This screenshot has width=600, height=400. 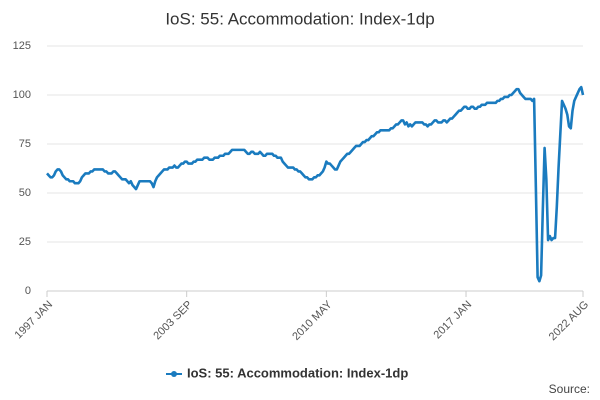 What do you see at coordinates (453, 320) in the screenshot?
I see `x-tick-label: 2017 JAN` at bounding box center [453, 320].